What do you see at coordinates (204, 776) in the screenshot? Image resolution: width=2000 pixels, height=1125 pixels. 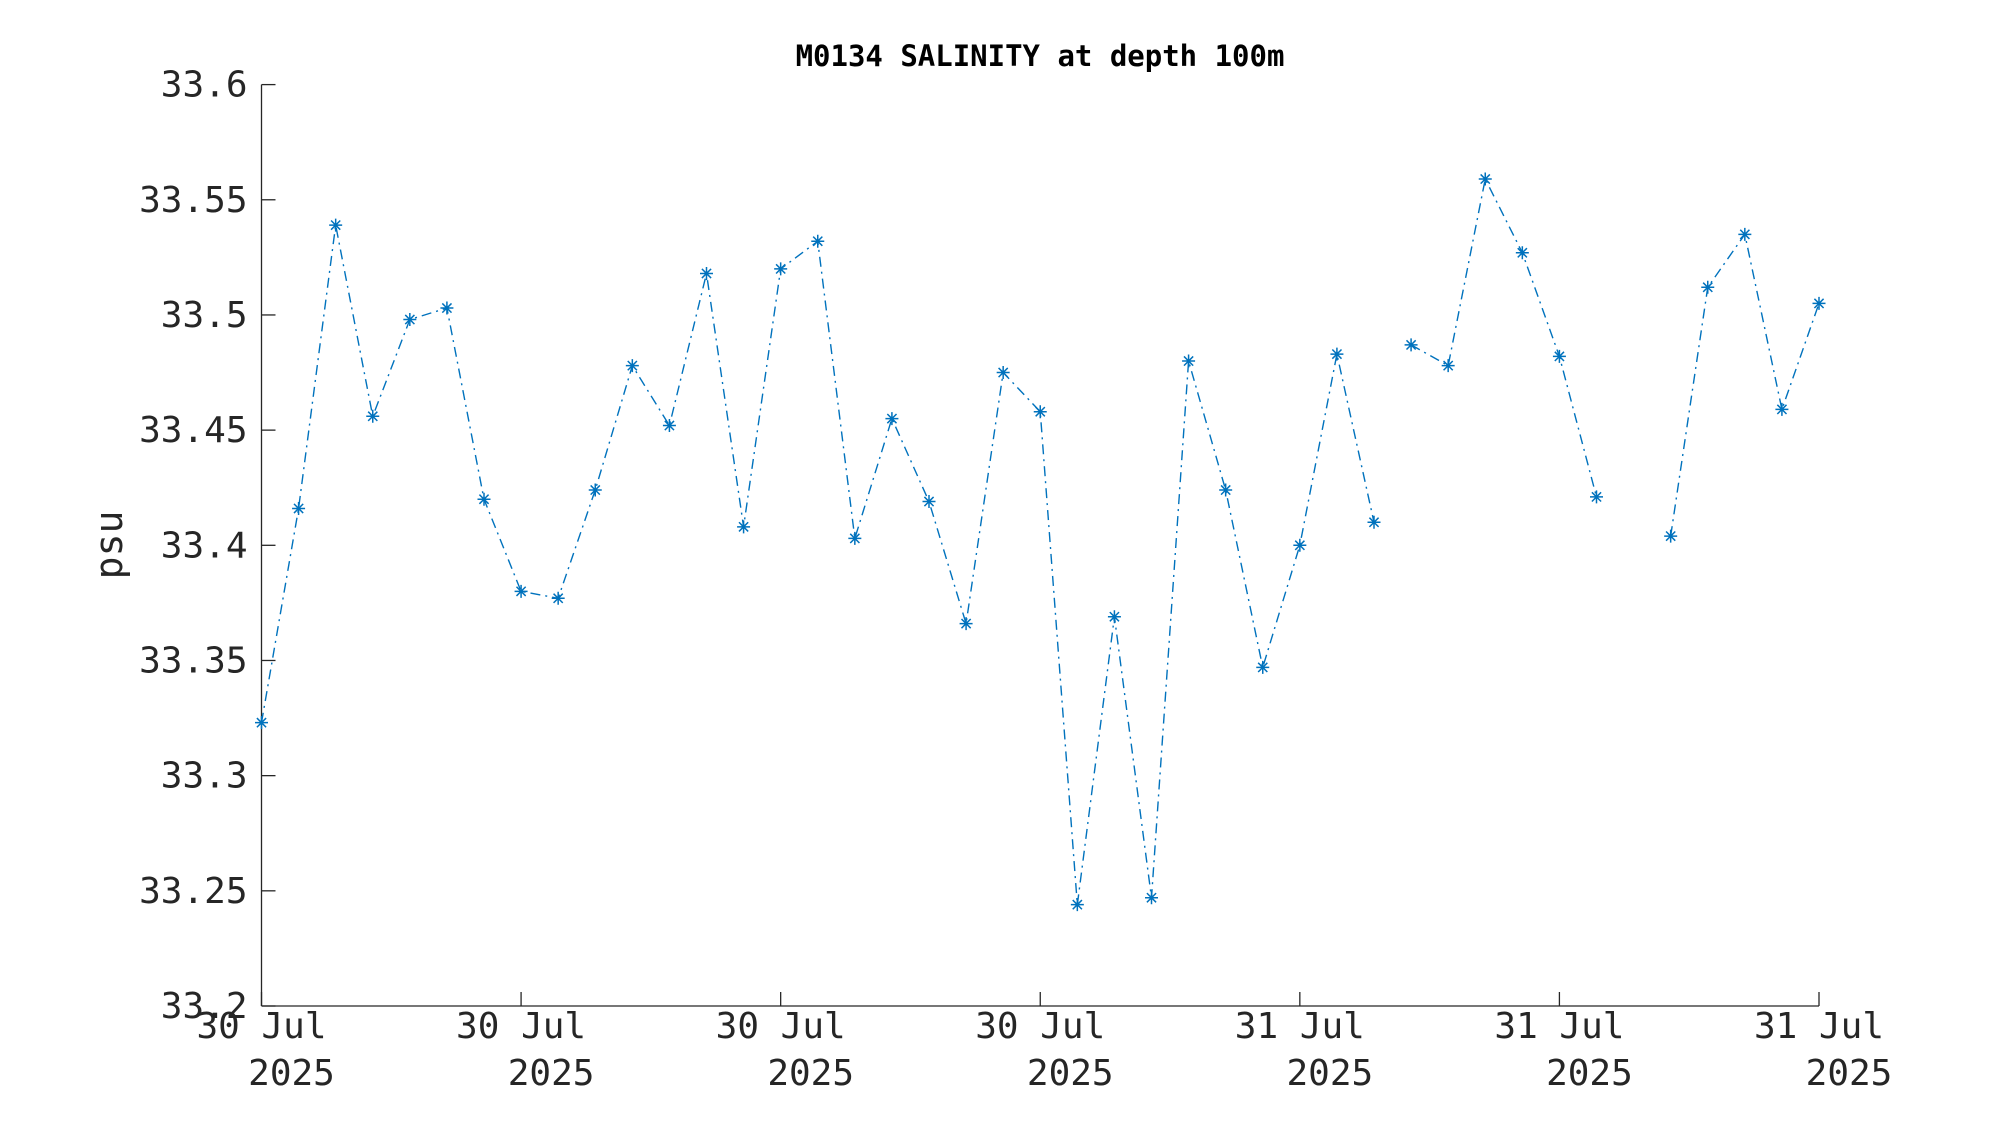 I see `y-tick-label: 33.3` at bounding box center [204, 776].